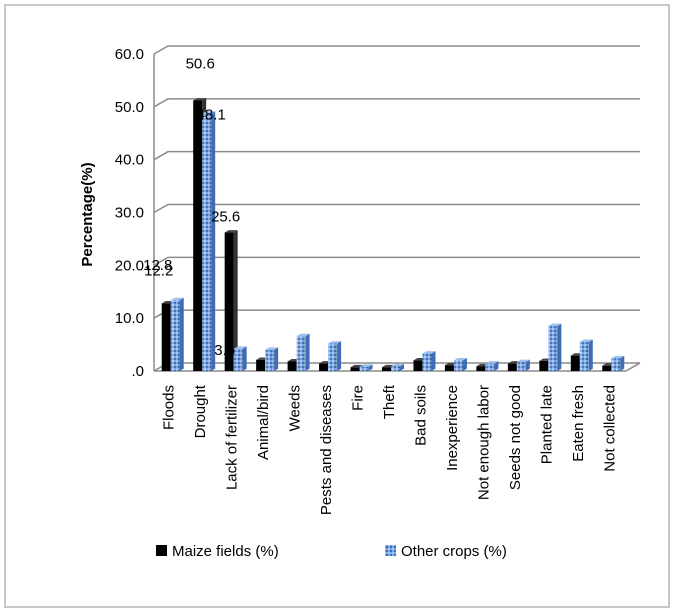 The height and width of the screenshot is (614, 678). Describe the element at coordinates (217, 551) in the screenshot. I see `legend-item: Maize fields (%)` at that location.